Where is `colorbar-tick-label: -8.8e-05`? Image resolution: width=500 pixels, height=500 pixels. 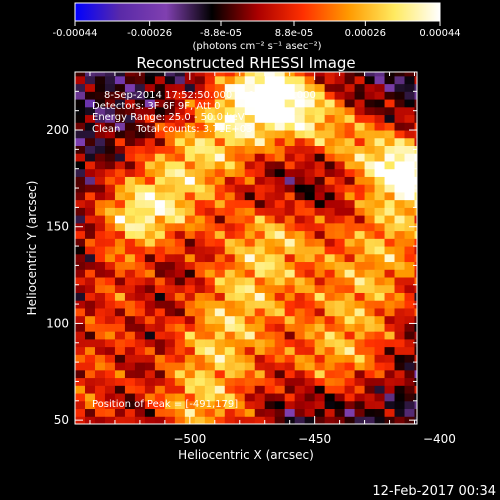
colorbar-tick-label: -8.8e-05 is located at coordinates (221, 33).